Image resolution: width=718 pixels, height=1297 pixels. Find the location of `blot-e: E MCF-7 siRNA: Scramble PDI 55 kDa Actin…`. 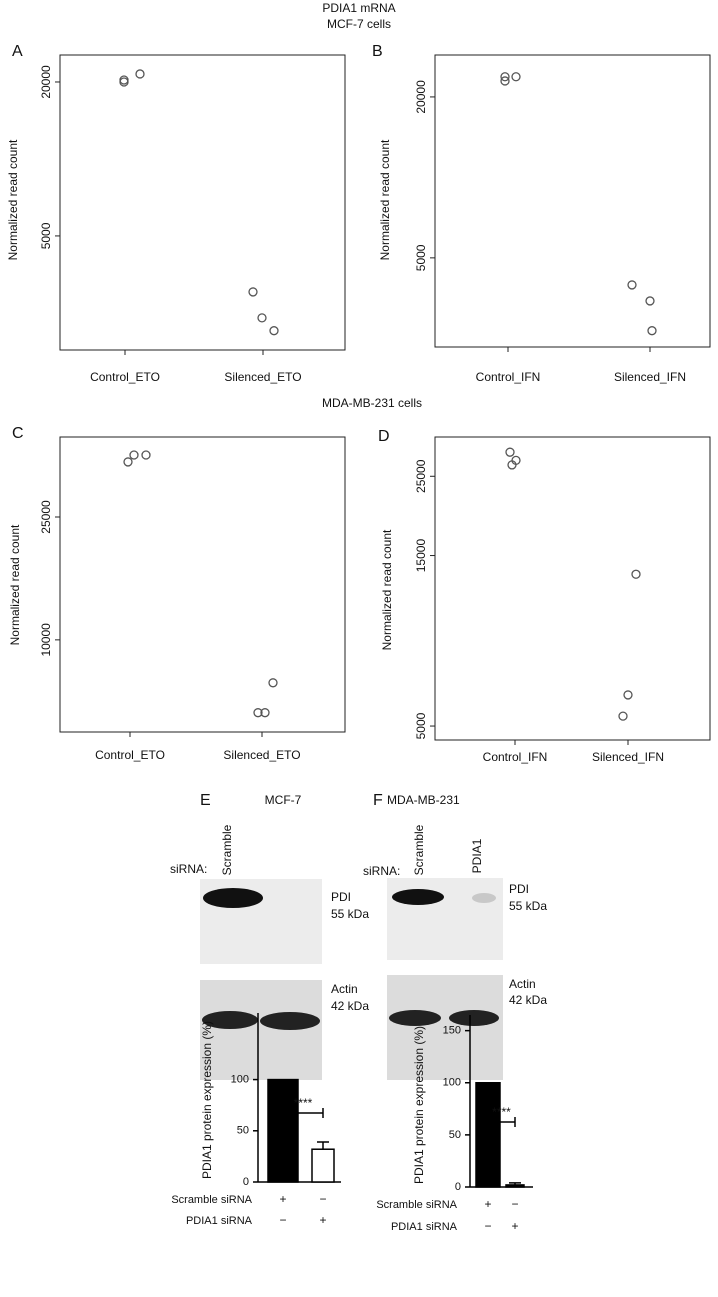

blot-e: E MCF-7 siRNA: Scramble PDI 55 kDa Actin… is located at coordinates (269, 936).